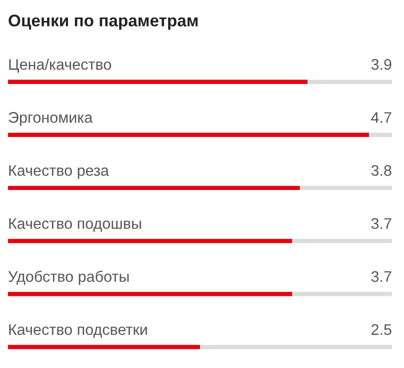  I want to click on y-tick-label: Качество реза, so click(59, 172).